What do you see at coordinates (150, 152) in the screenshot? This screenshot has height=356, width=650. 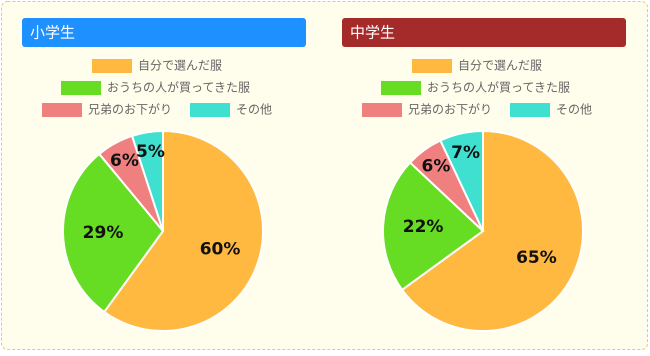 I see `data-label: 5%` at bounding box center [150, 152].